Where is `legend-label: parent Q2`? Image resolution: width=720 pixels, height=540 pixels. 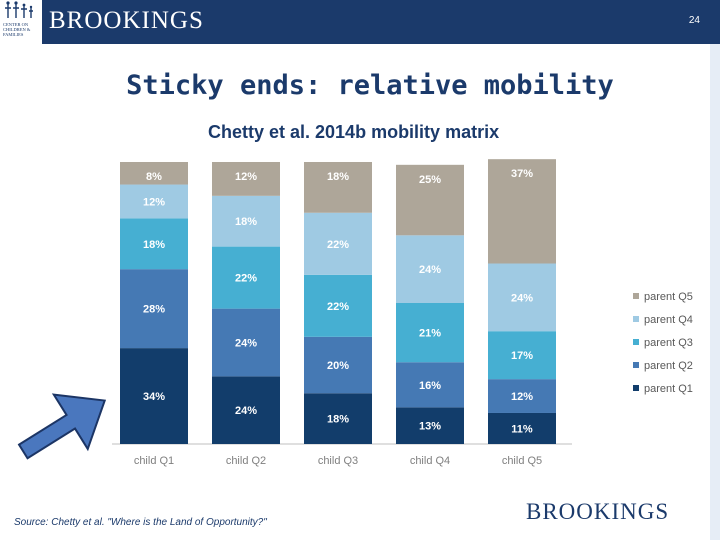 legend-label: parent Q2 is located at coordinates (668, 366).